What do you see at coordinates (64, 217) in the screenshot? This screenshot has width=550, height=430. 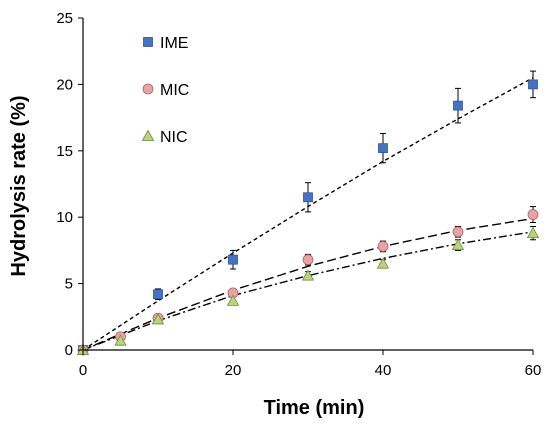 I see `y-tick-label: 10` at bounding box center [64, 217].